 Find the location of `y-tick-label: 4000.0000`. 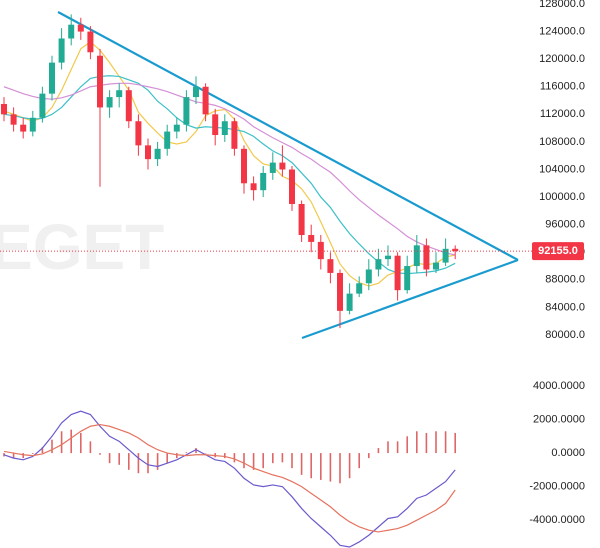

y-tick-label: 4000.0000 is located at coordinates (559, 386).